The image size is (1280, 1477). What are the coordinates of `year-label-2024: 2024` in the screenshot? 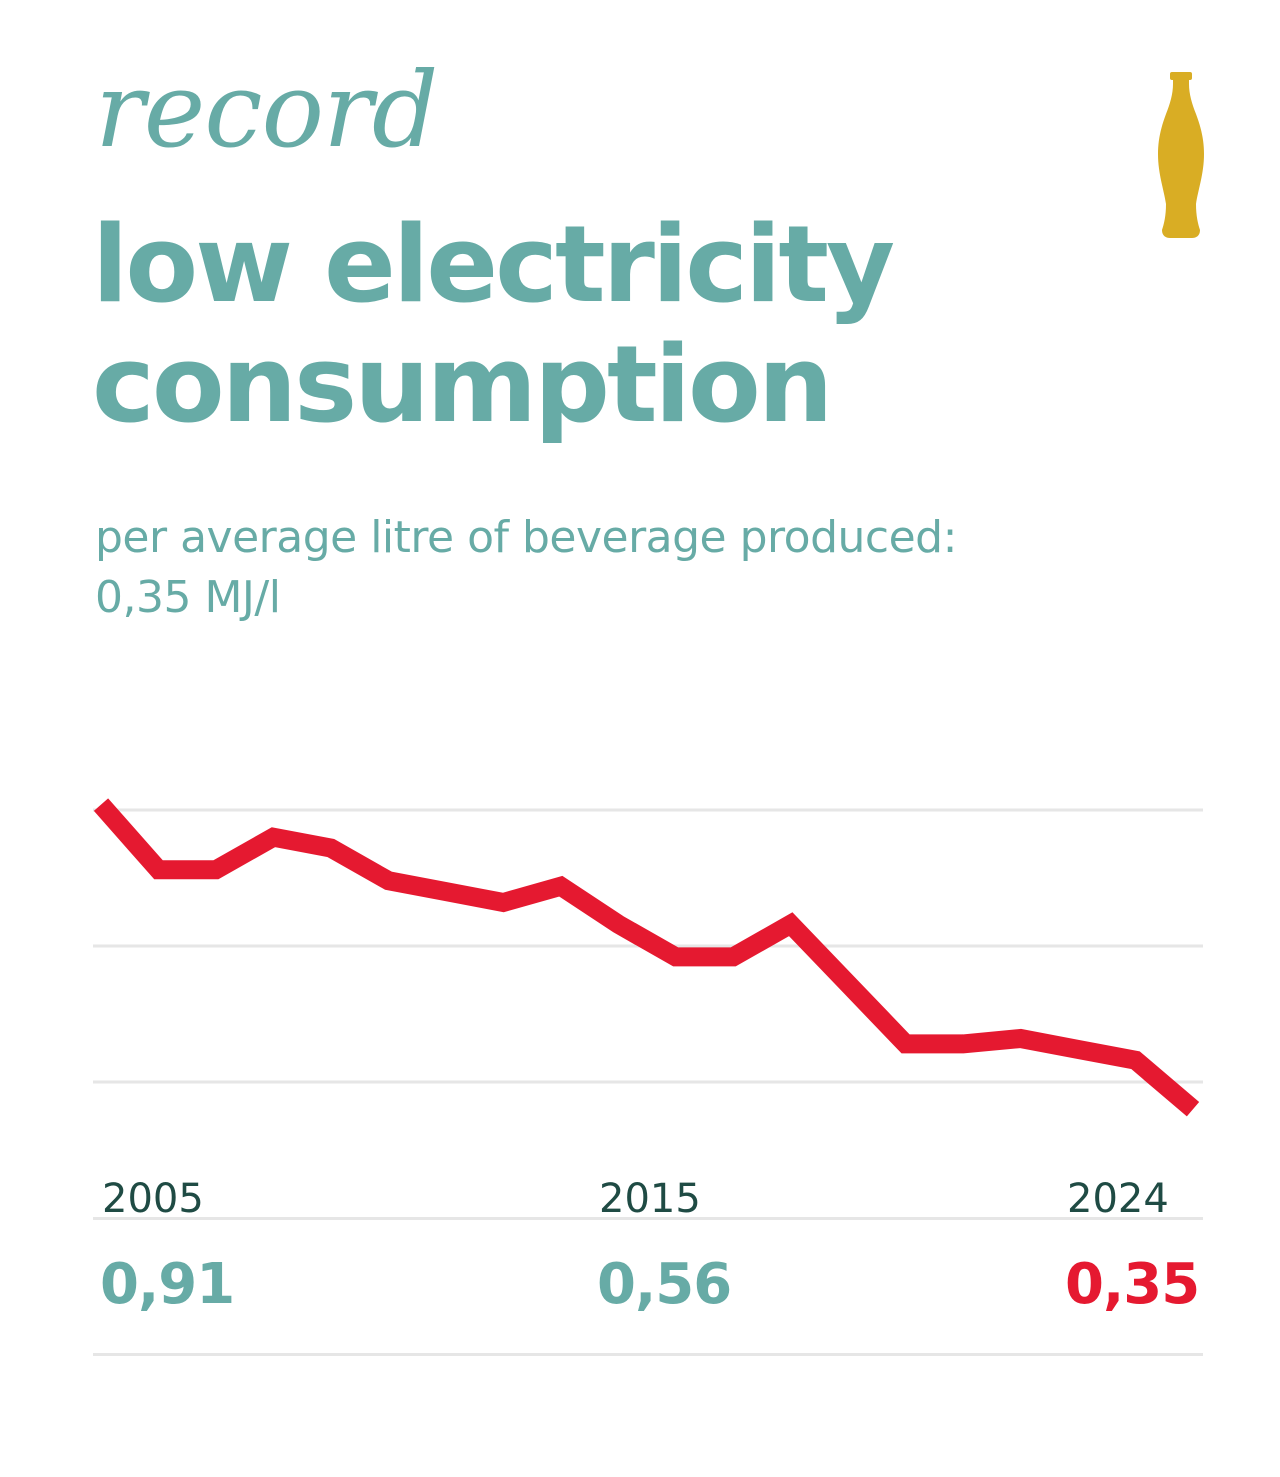 It's located at (1118, 1199).